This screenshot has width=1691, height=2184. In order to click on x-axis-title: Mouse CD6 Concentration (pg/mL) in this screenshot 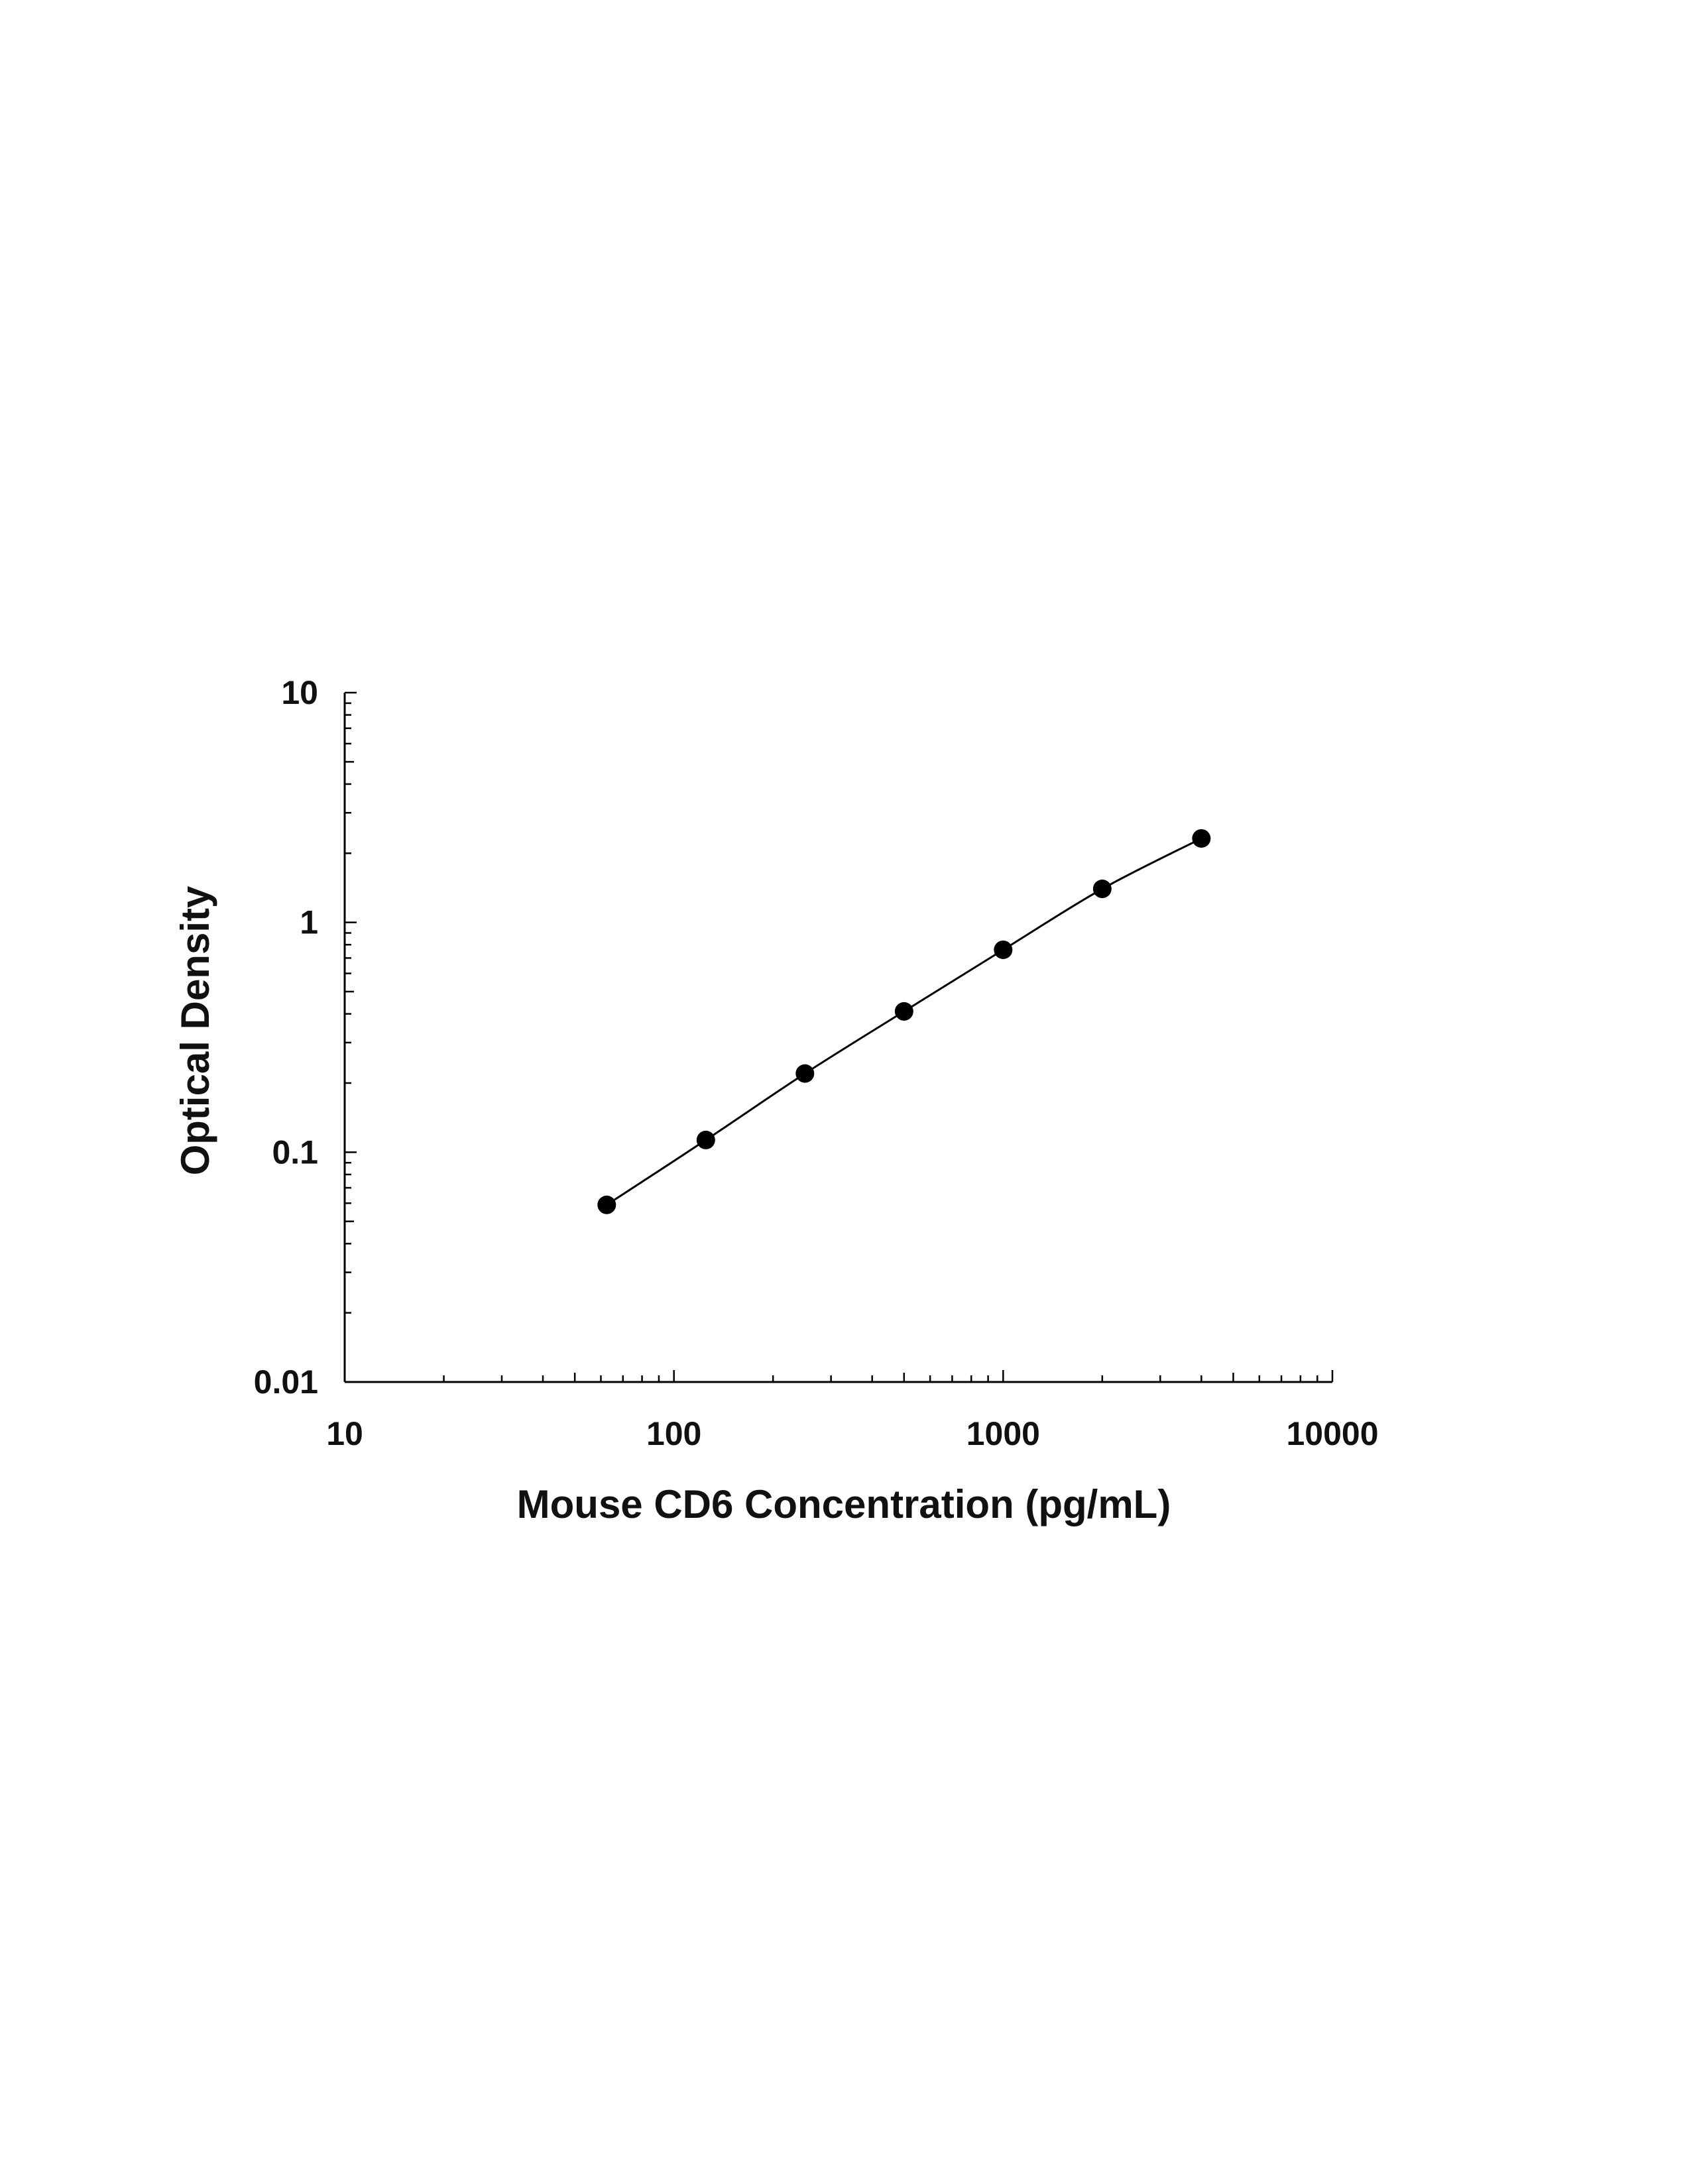, I will do `click(844, 1504)`.